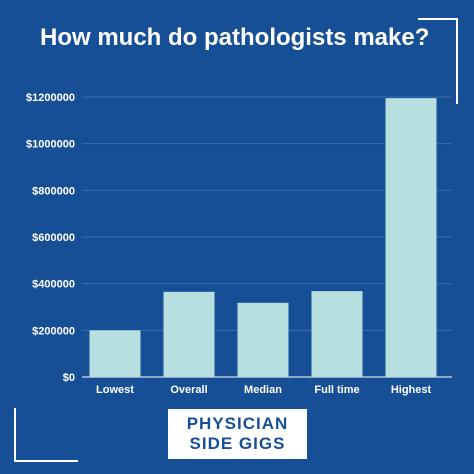 The height and width of the screenshot is (474, 474). Describe the element at coordinates (188, 390) in the screenshot. I see `x-tick-label: Overall` at that location.